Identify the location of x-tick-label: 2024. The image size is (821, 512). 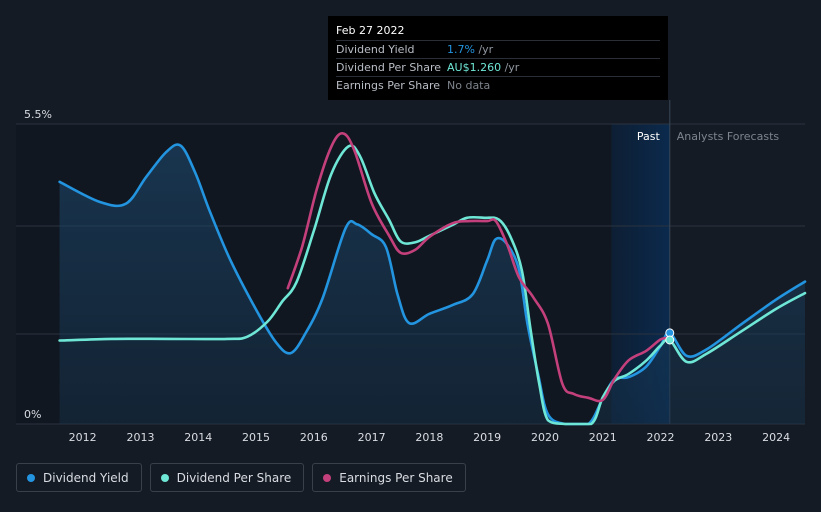
(776, 437).